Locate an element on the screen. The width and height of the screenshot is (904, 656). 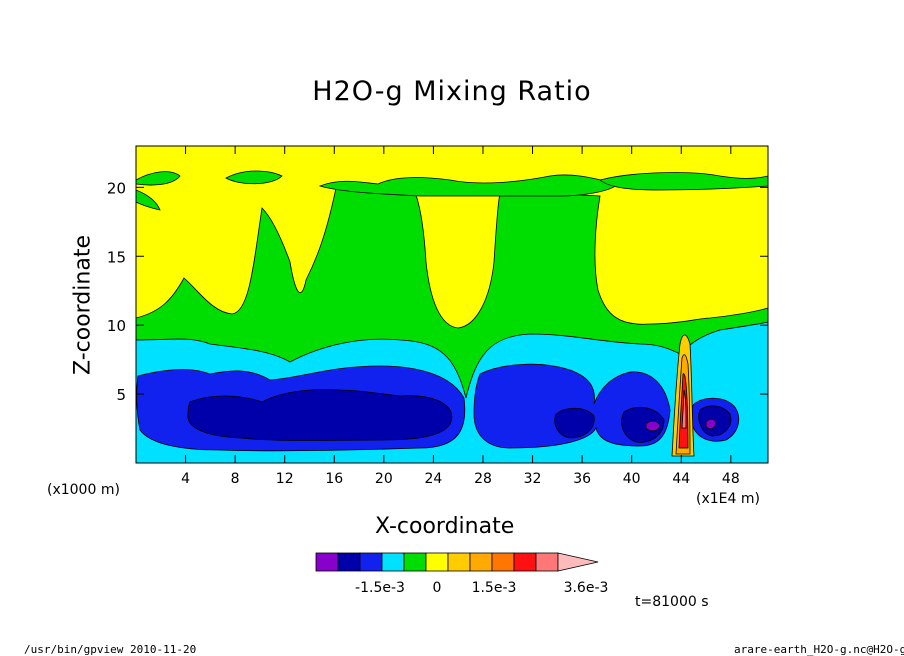
y-scale-note: (x1000 m) is located at coordinates (83, 490).